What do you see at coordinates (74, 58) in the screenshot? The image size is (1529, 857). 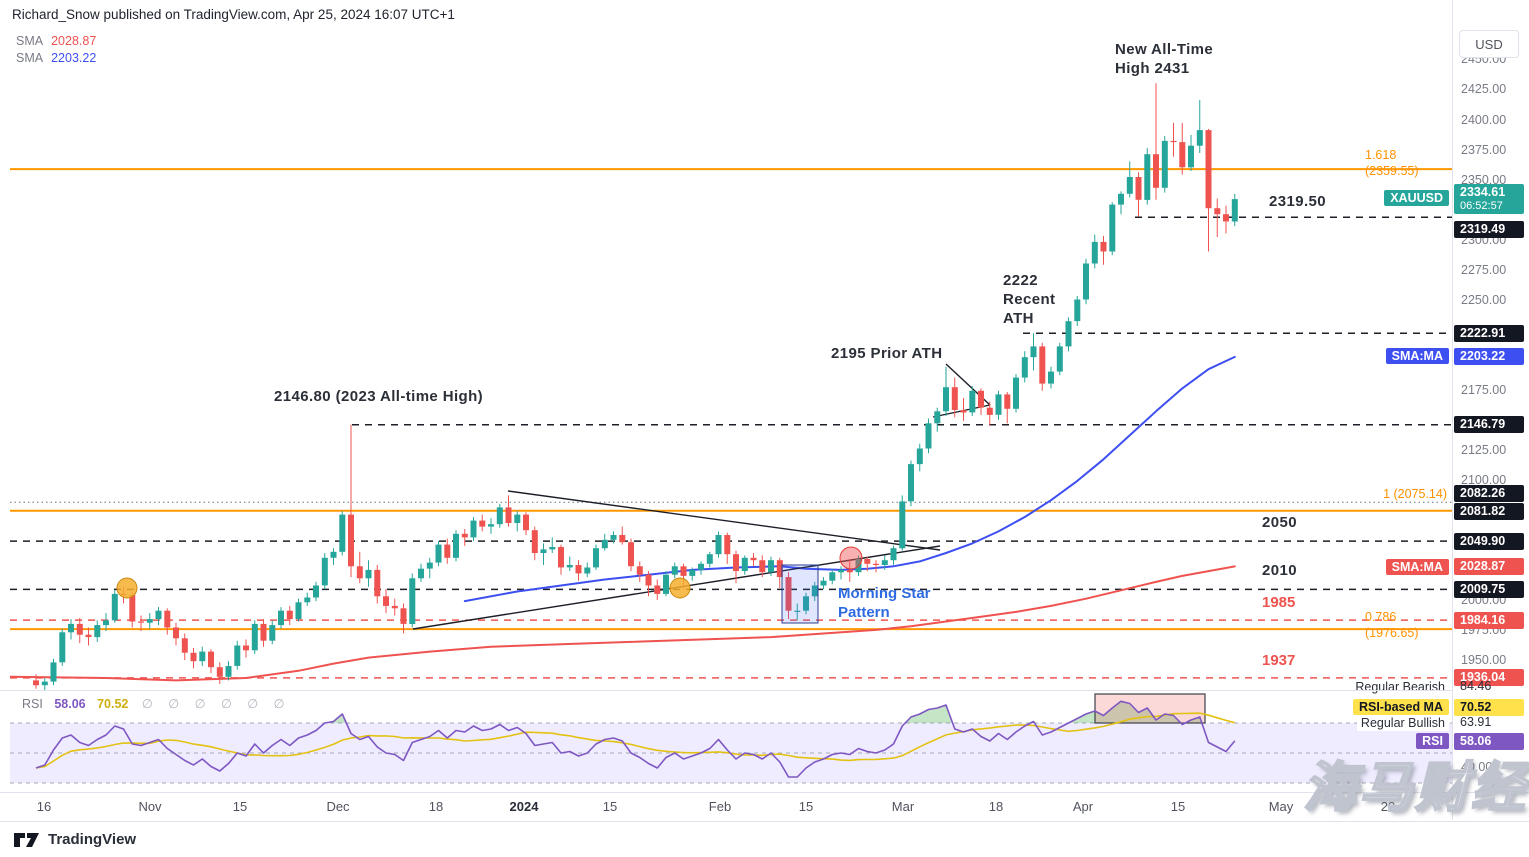 I see `sma-slow-value: 2203.22` at bounding box center [74, 58].